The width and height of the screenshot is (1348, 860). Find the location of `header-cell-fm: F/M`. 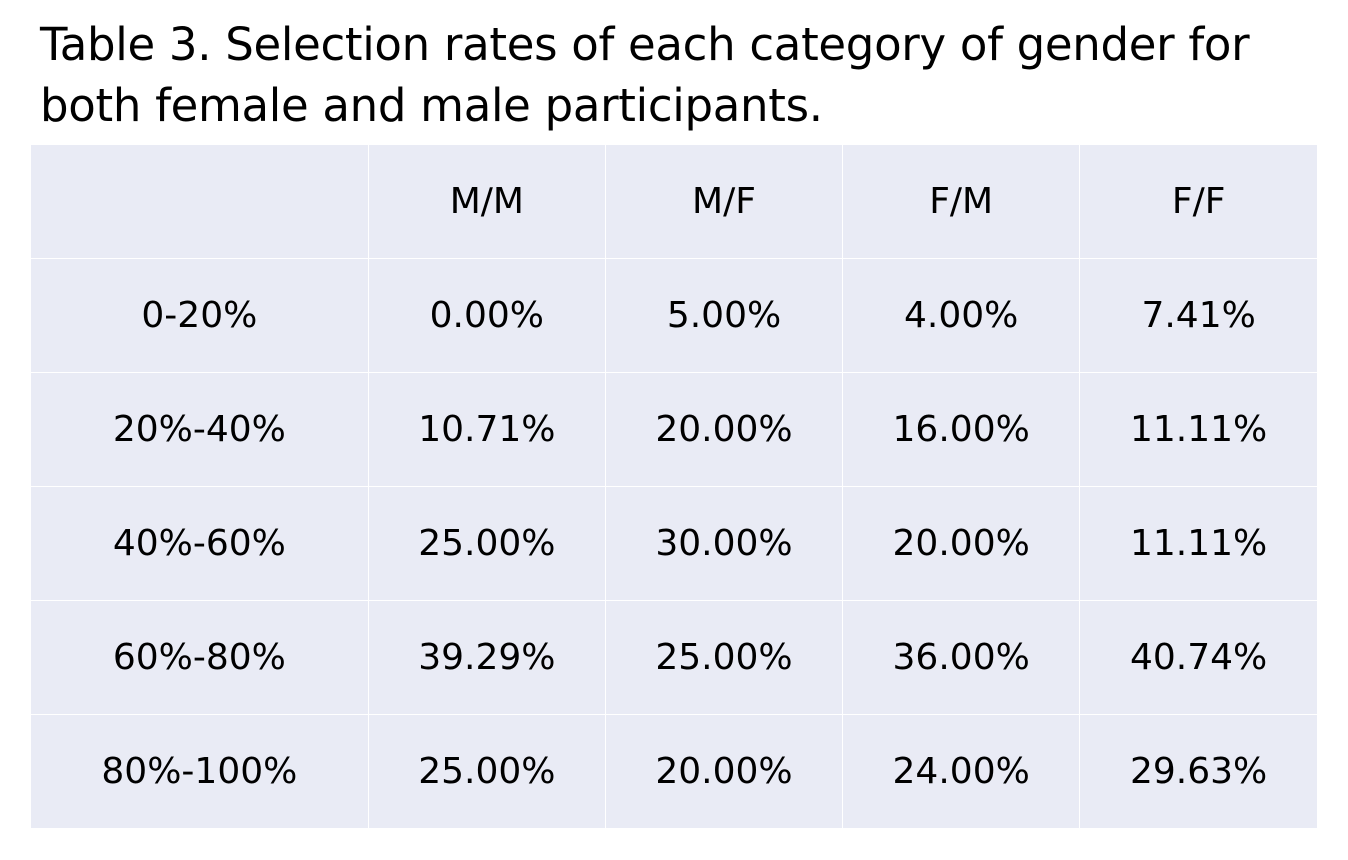

header-cell-fm: F/M is located at coordinates (961, 202).